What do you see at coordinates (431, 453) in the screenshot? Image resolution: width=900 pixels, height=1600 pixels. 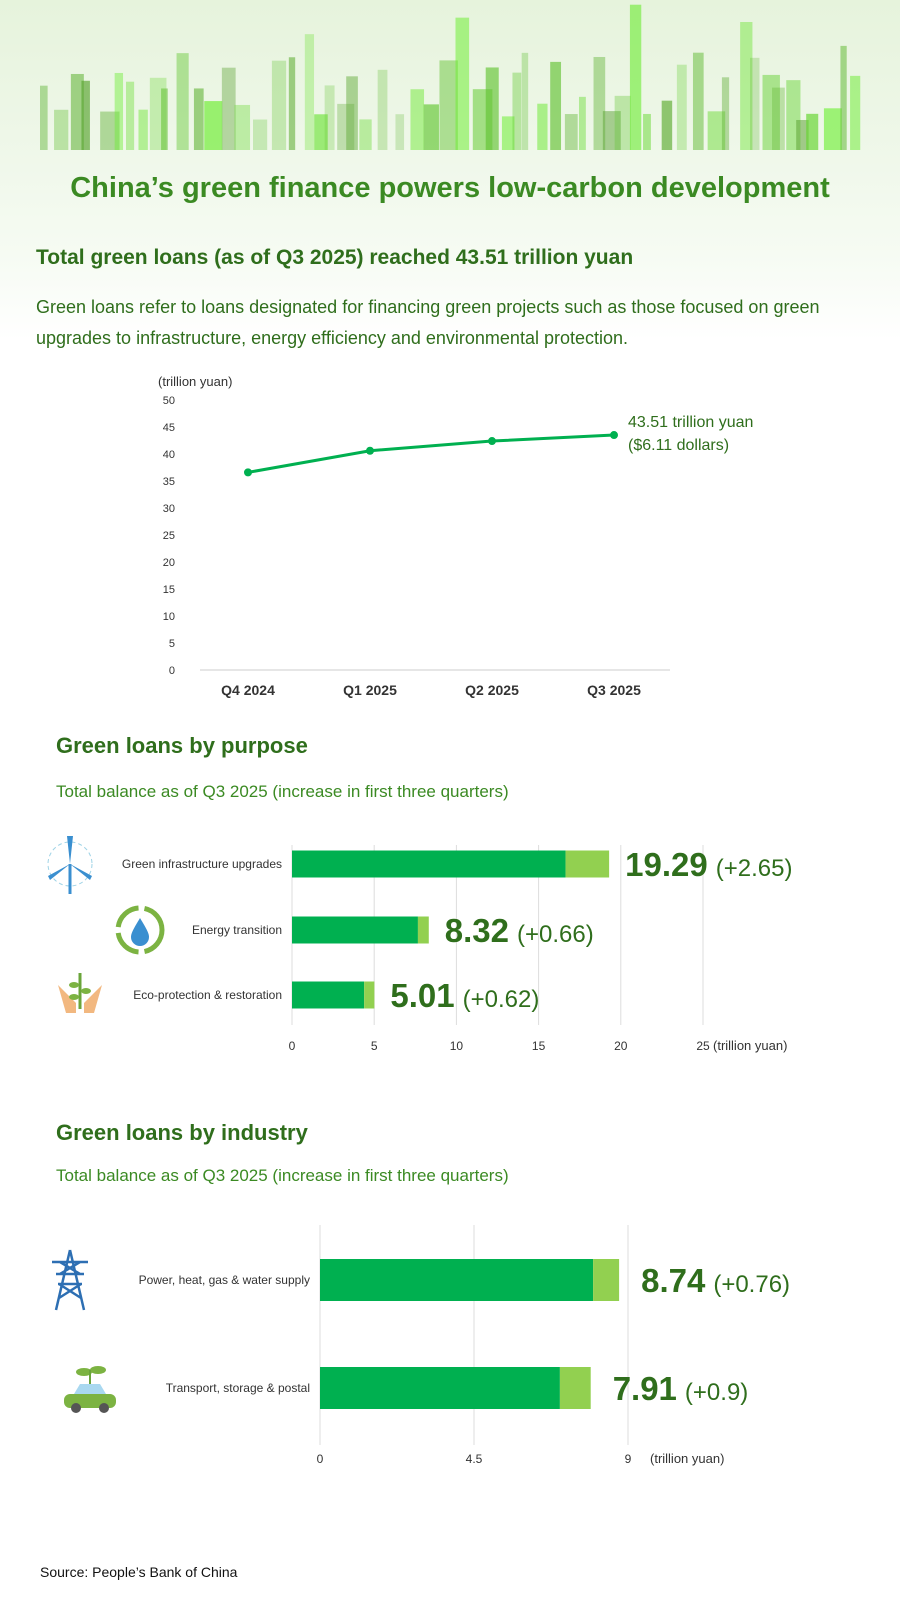 I see `series-line` at bounding box center [431, 453].